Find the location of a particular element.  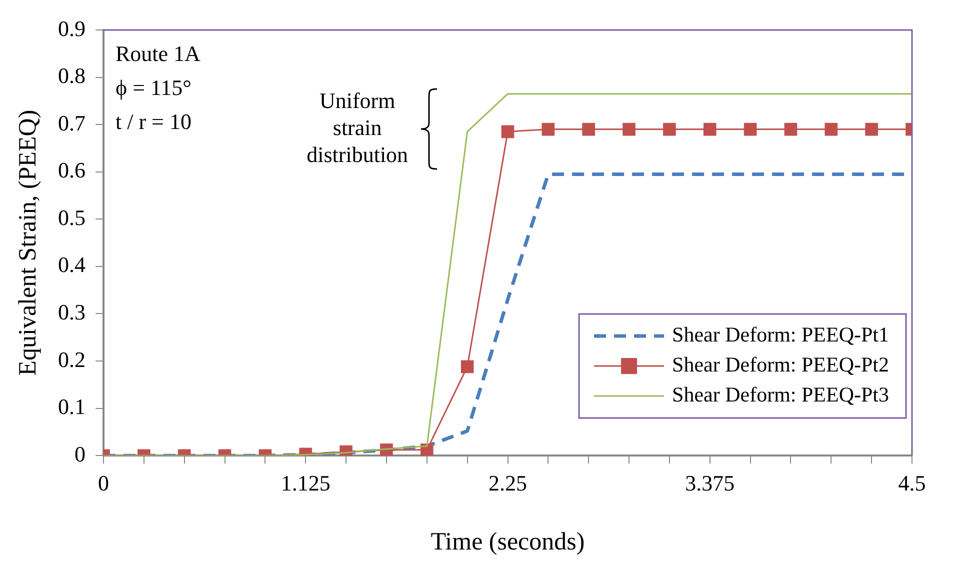

y-tick-label: 0.2 is located at coordinates (72, 359).